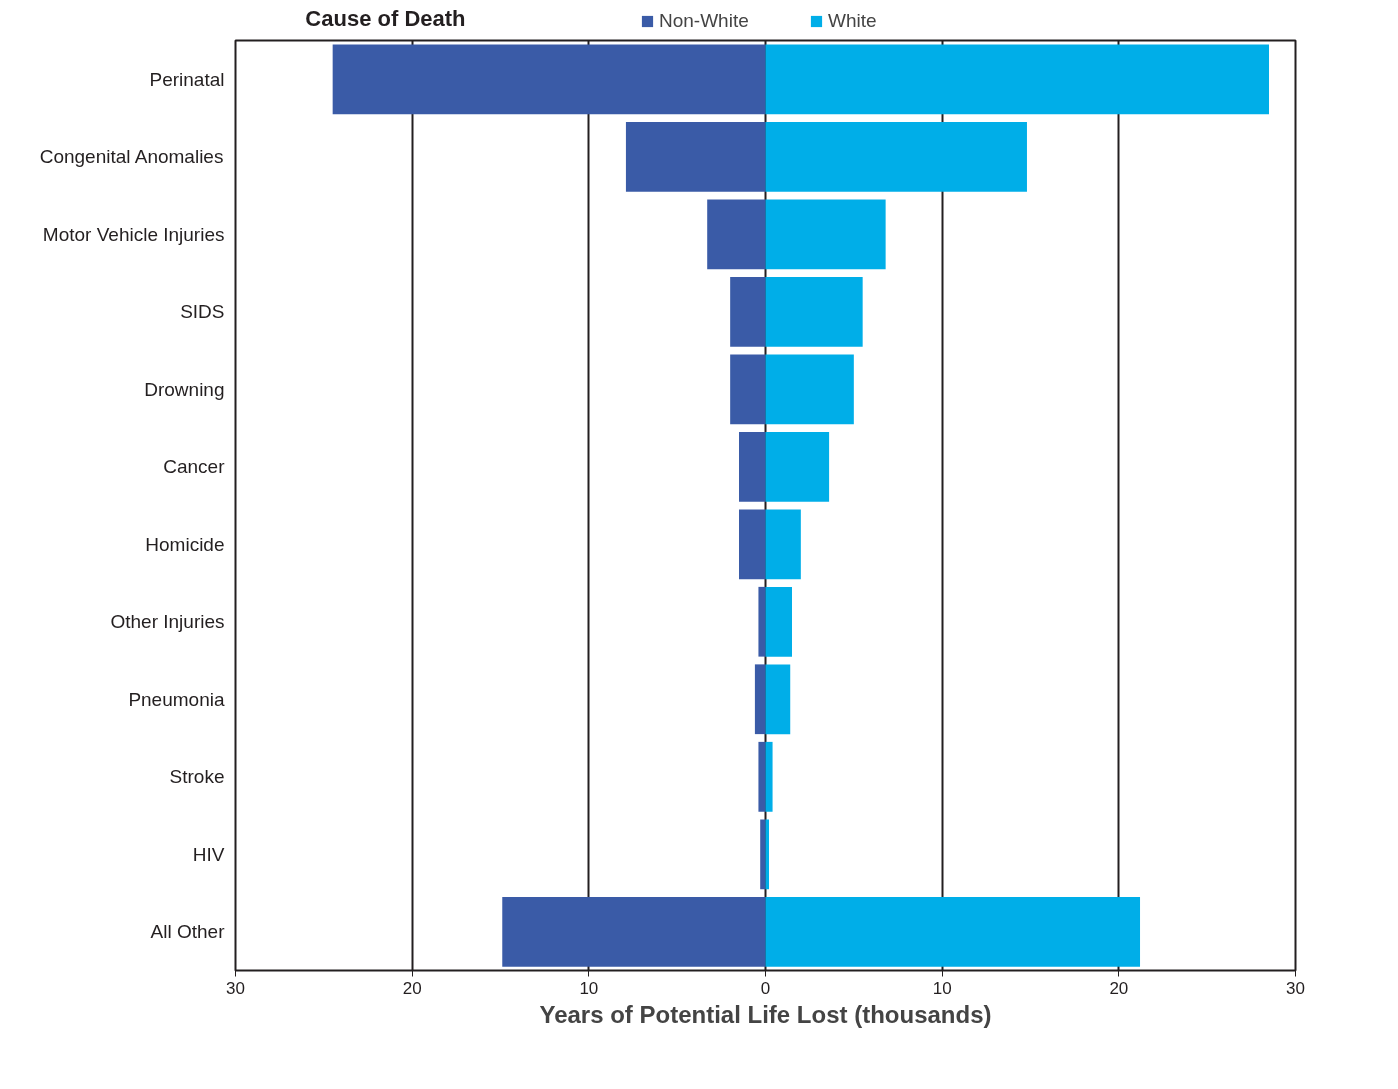 This screenshot has height=1089, width=1398. Describe the element at coordinates (194, 467) in the screenshot. I see `y-tick-label: Cancer` at that location.